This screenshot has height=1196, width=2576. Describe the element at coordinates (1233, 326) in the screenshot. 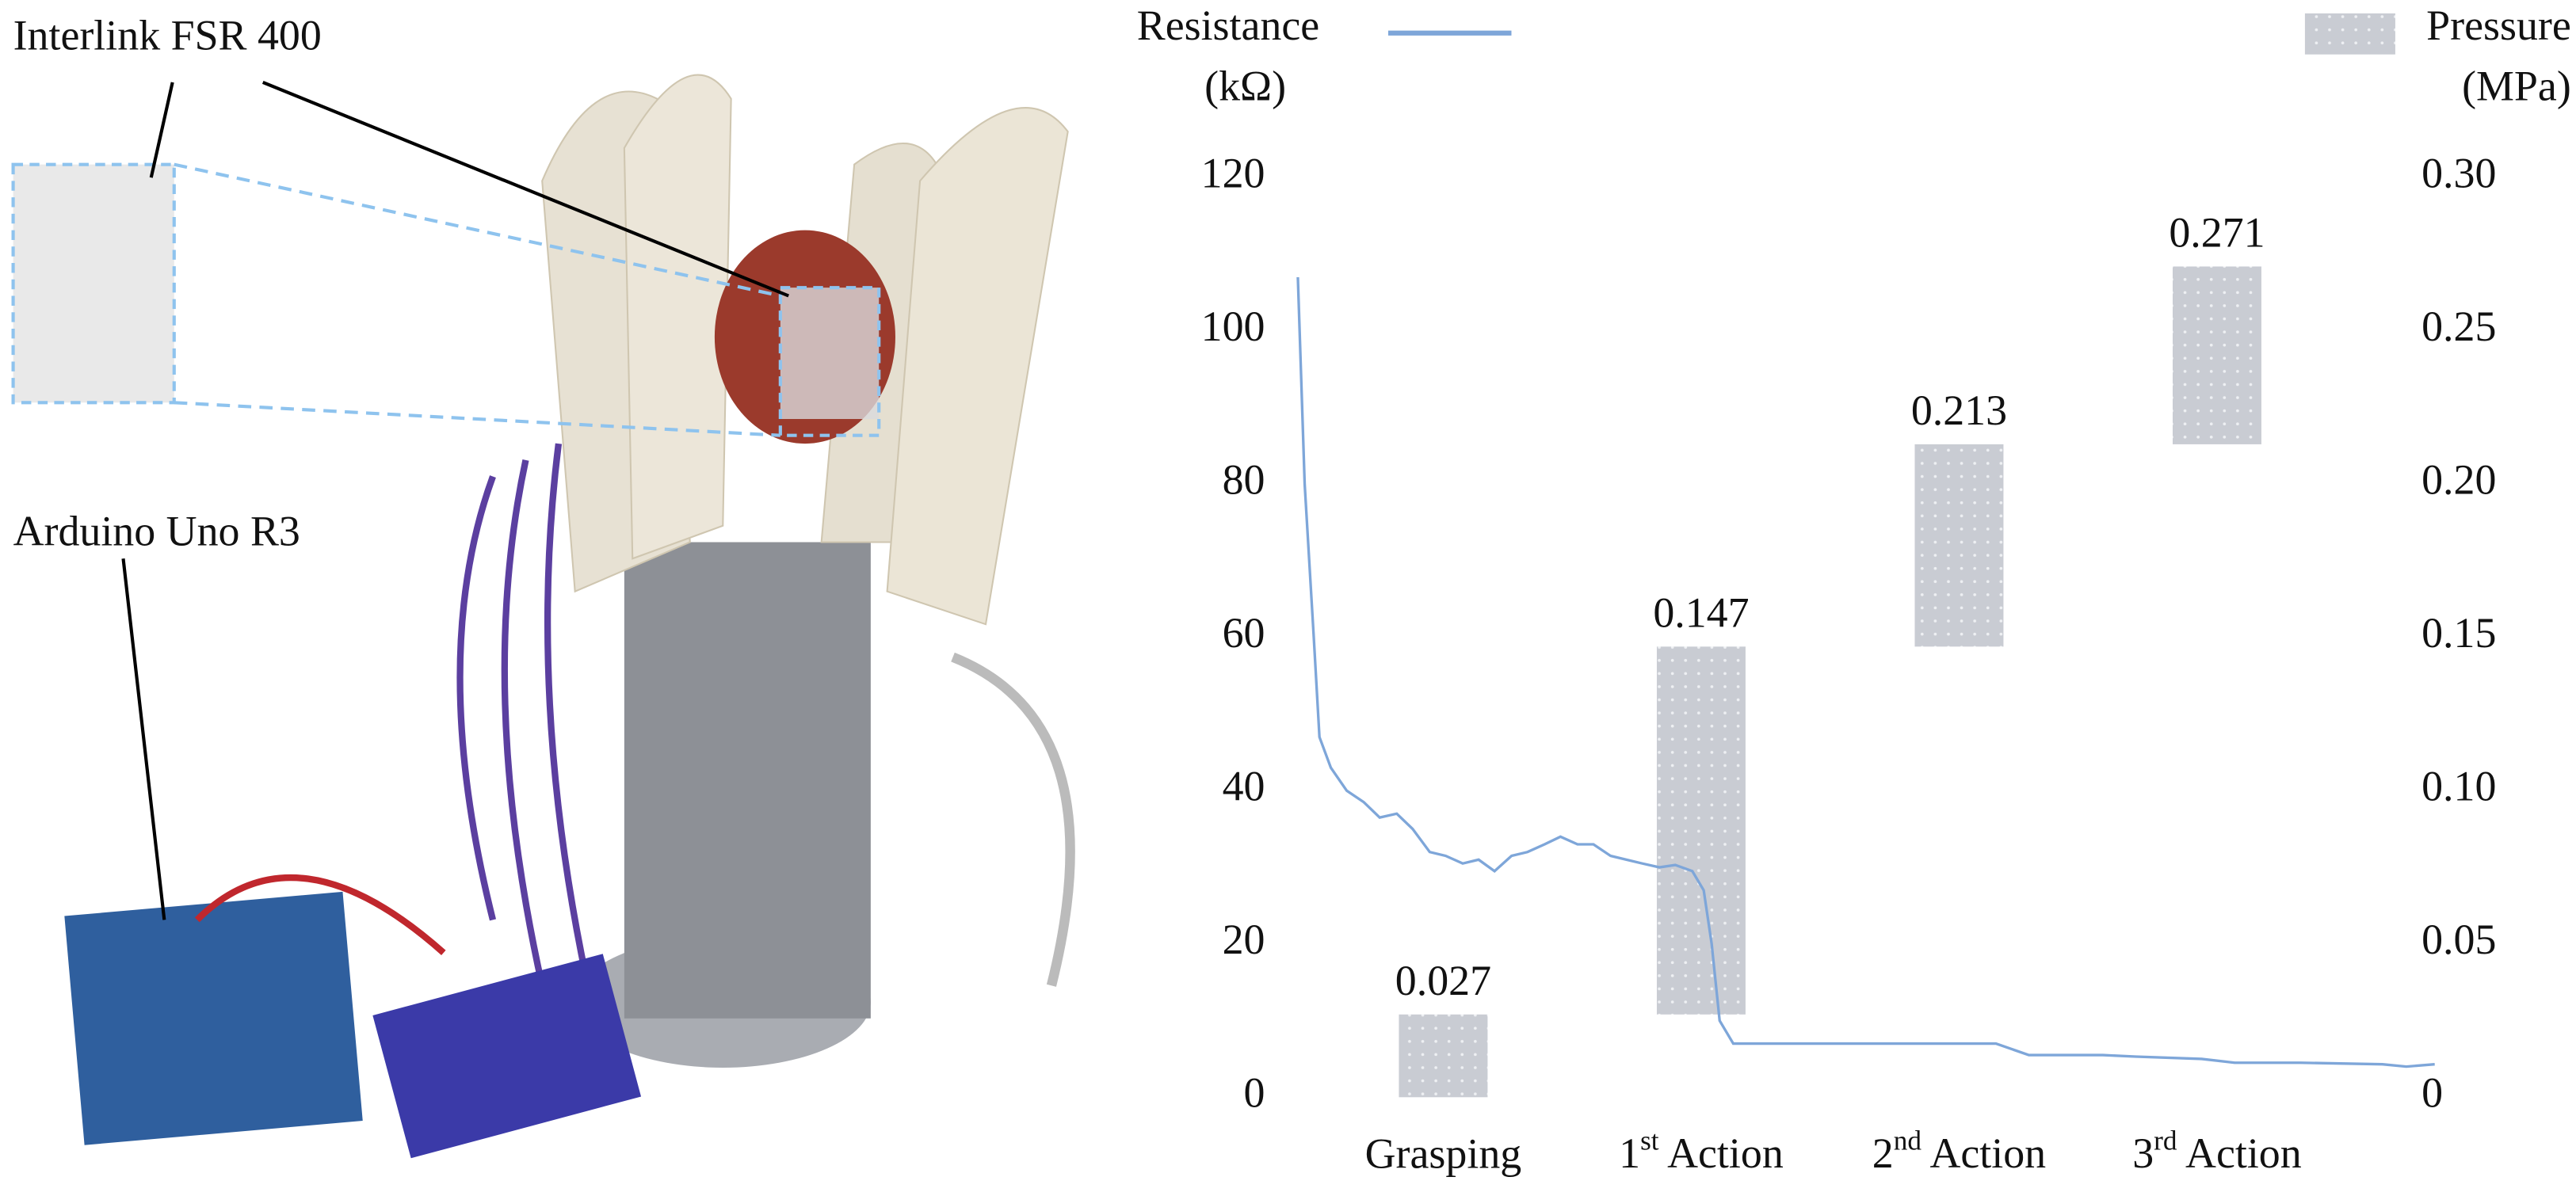

I see `y-tick-label: 100` at that location.